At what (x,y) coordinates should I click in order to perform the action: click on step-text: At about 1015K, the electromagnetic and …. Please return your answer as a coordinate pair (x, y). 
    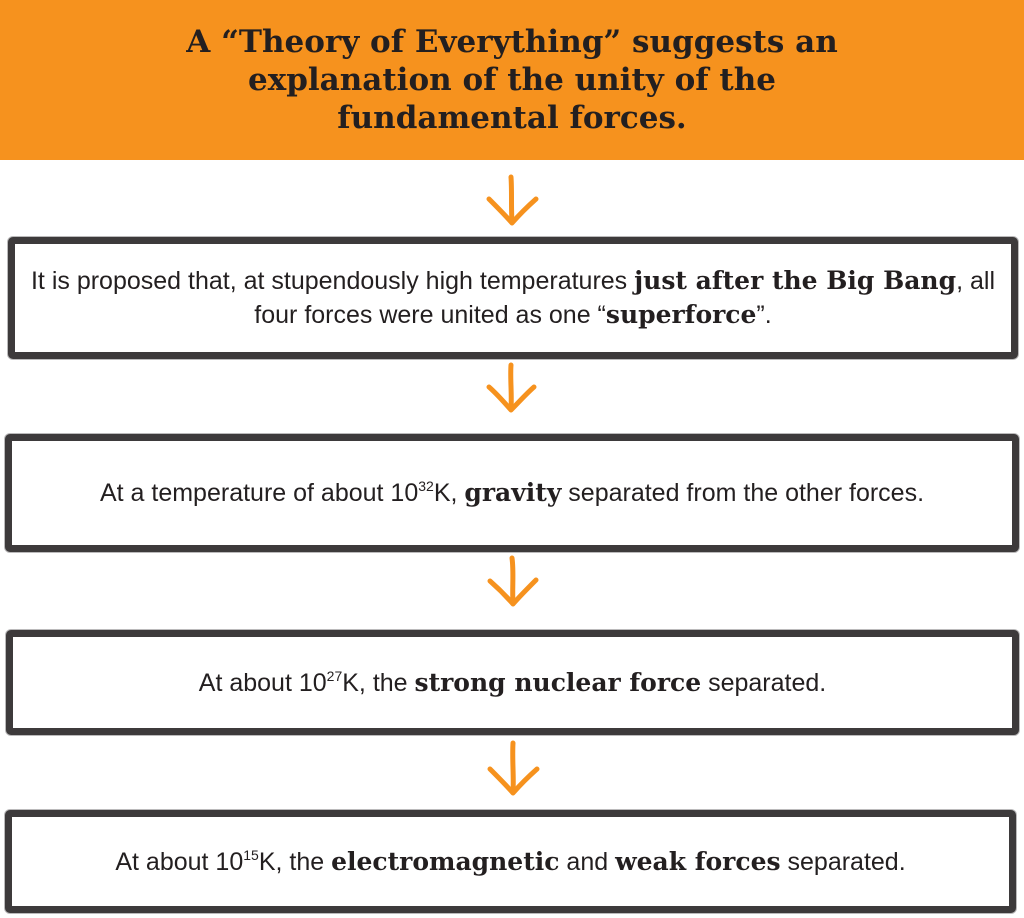
    Looking at the image, I should click on (510, 862).